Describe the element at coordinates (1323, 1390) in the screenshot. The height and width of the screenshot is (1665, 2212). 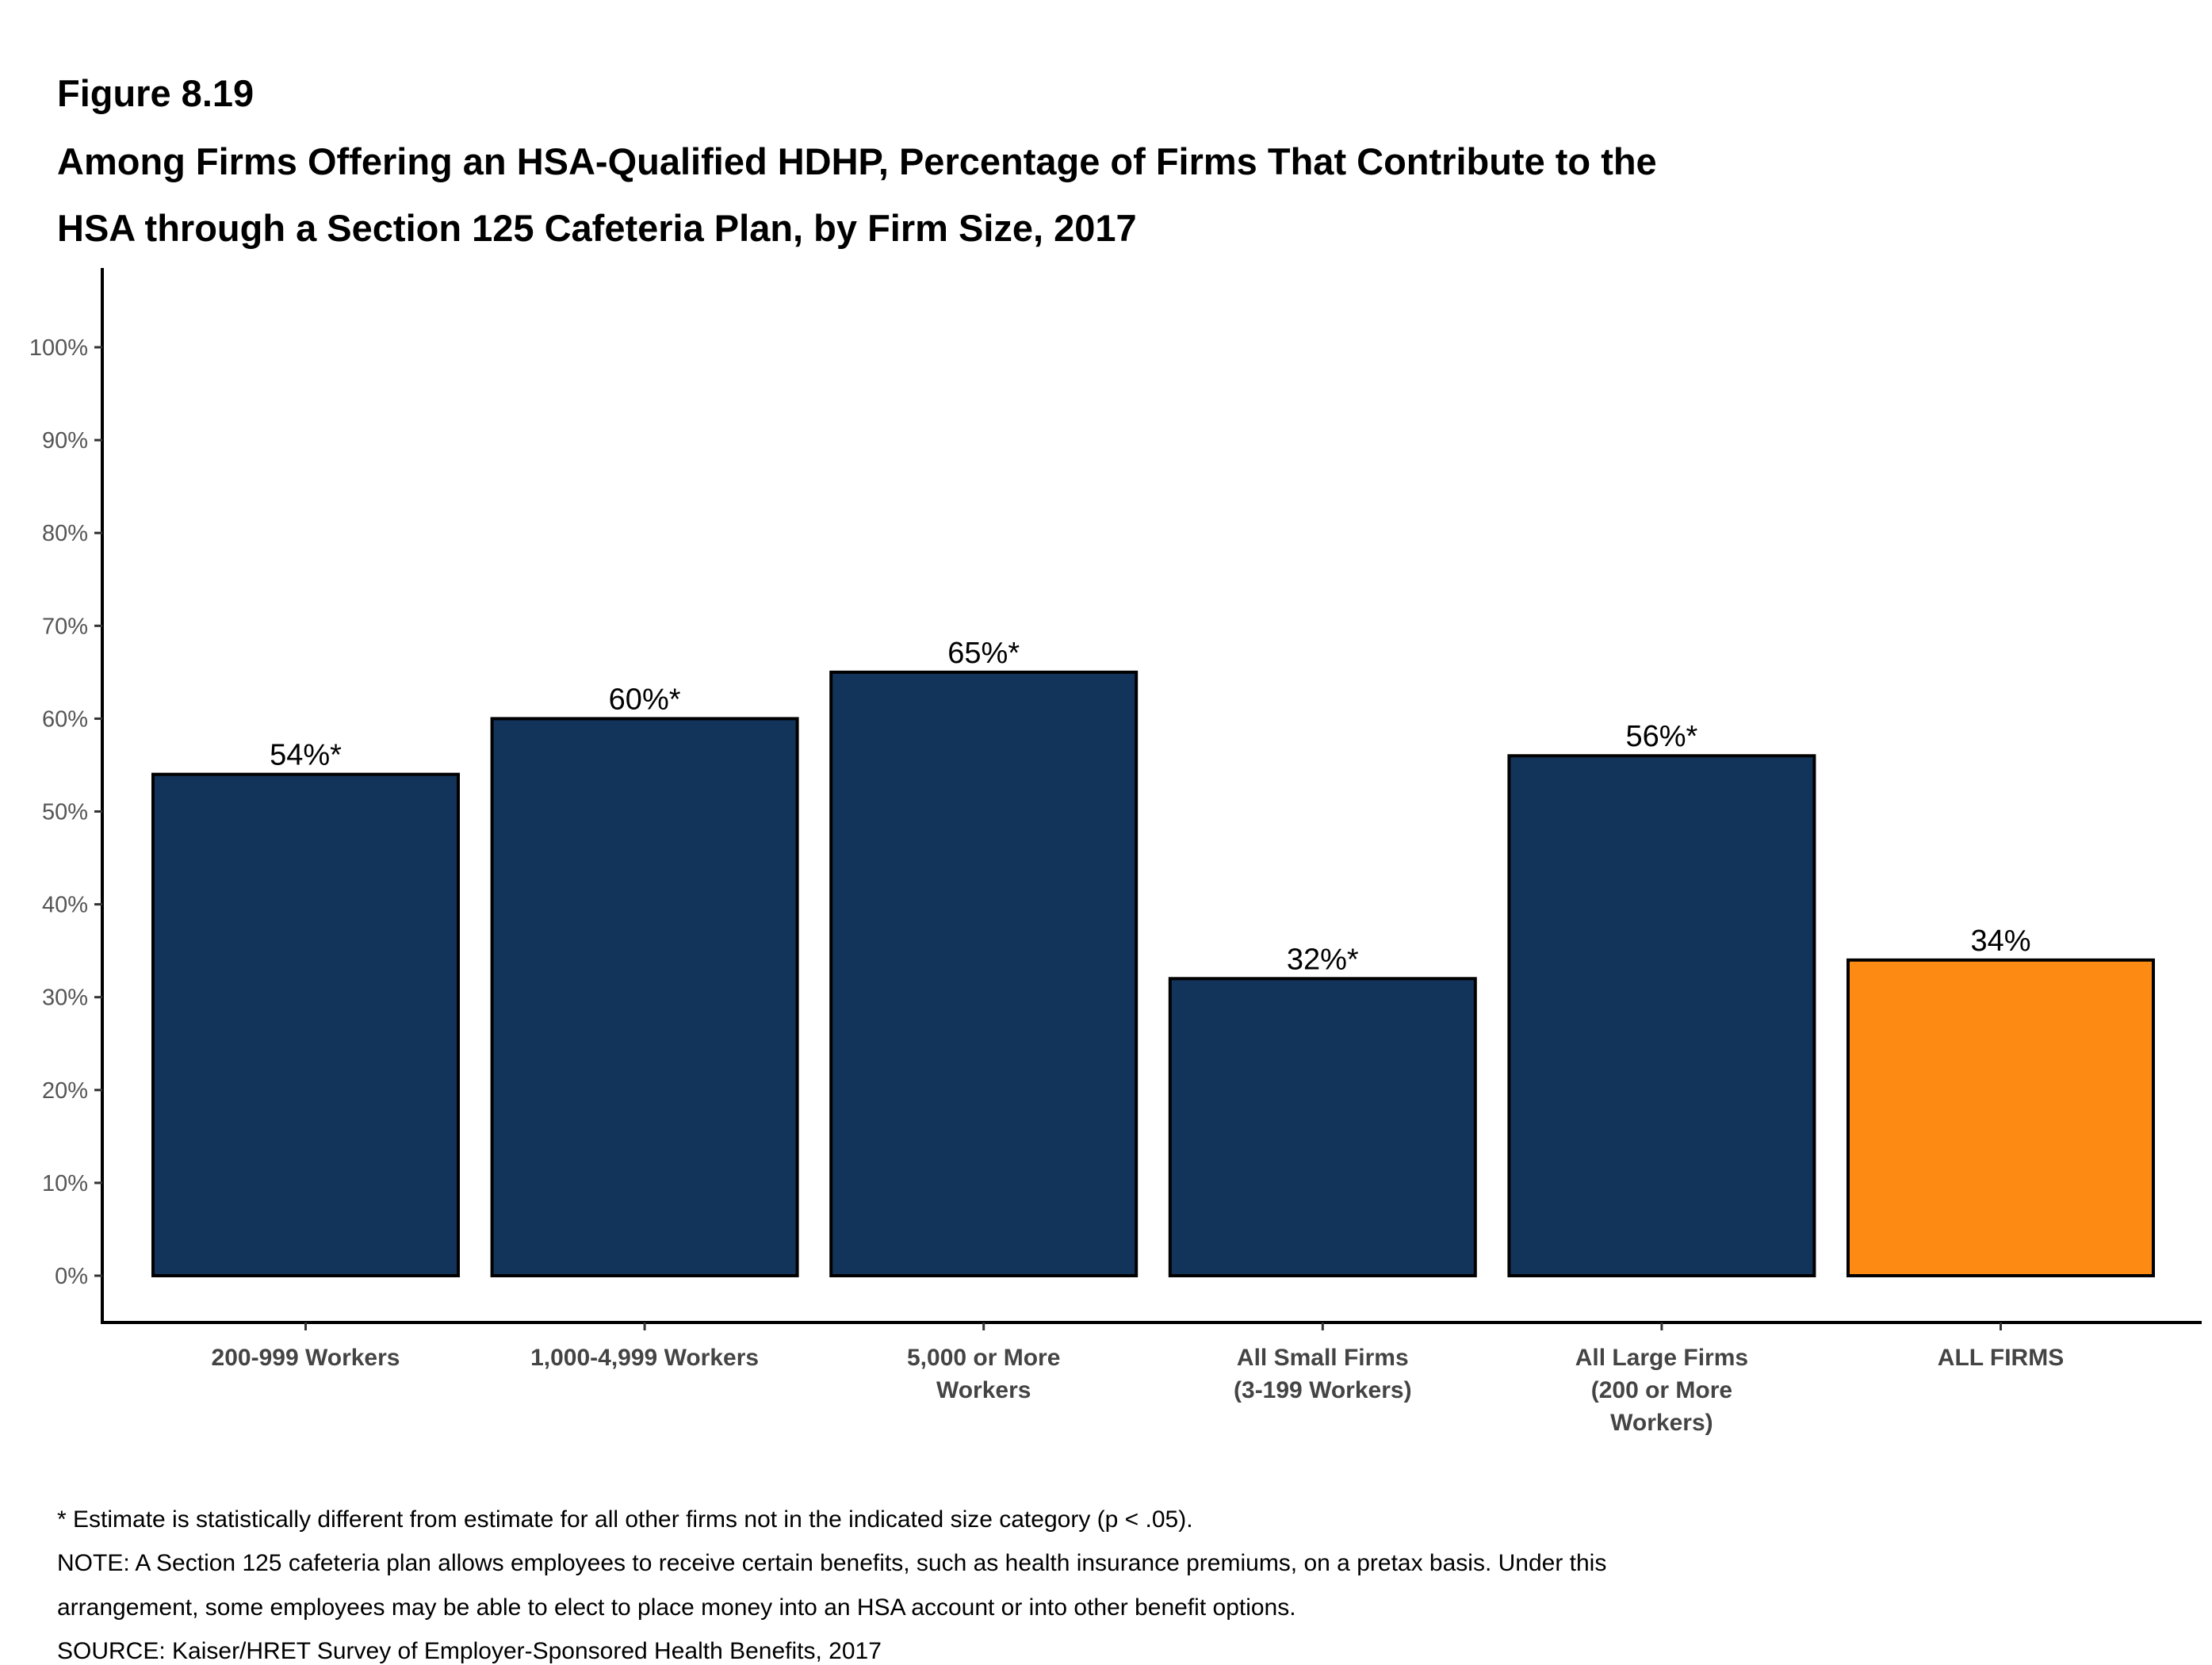
I see `x-tick-label: (3-199 Workers)` at that location.